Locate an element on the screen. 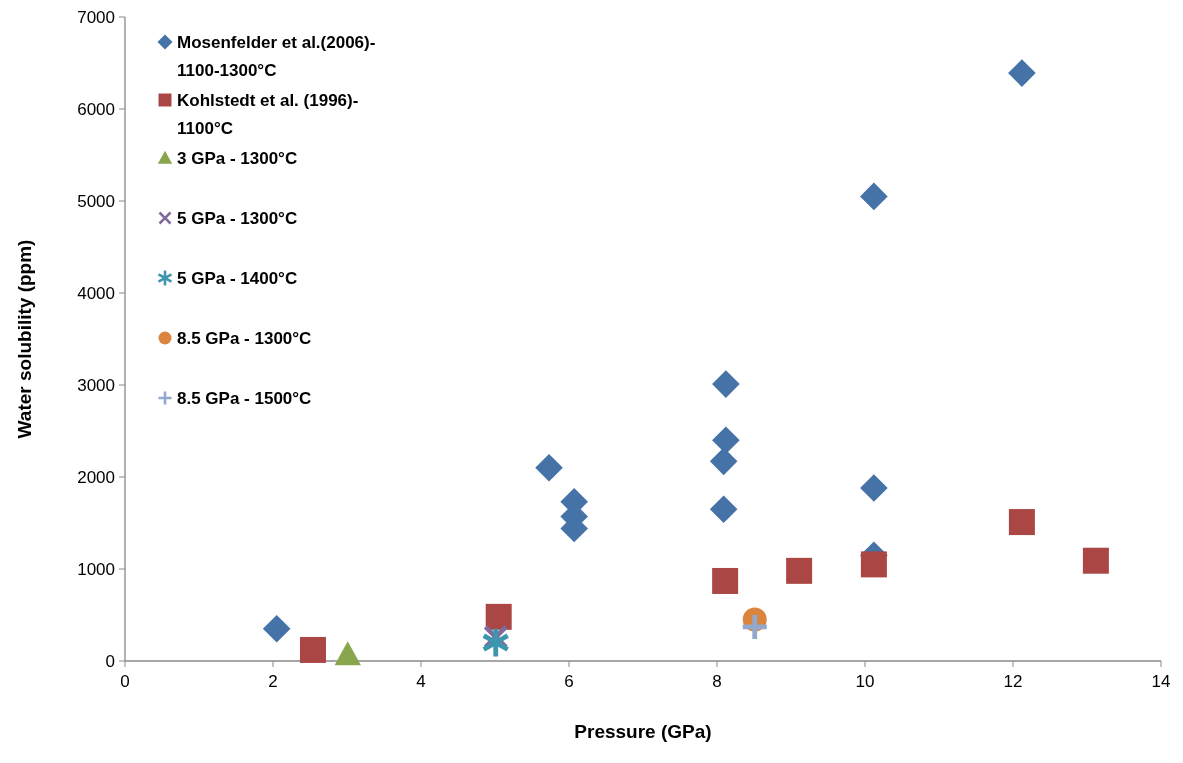  legend-label: Mosenfelder et al.(2006)- 1100-1300°C is located at coordinates (276, 56).